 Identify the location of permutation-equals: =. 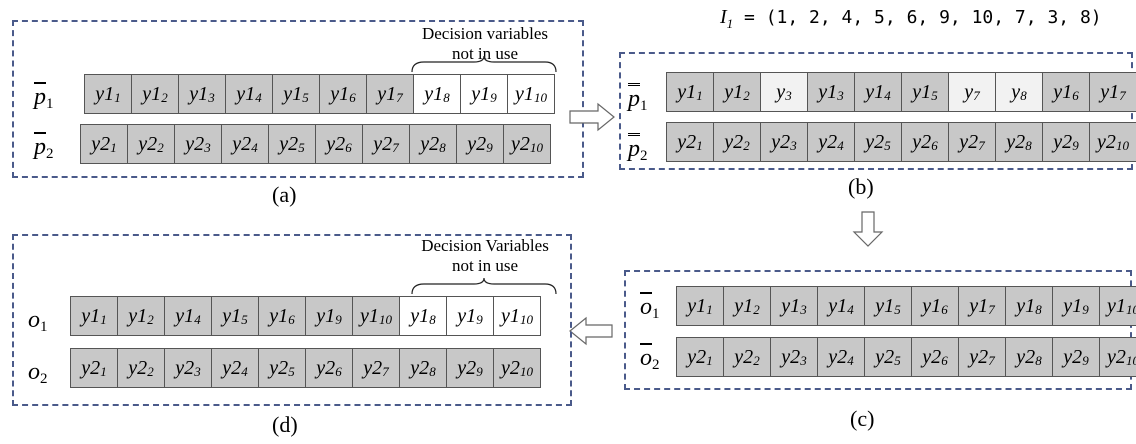
(749, 17).